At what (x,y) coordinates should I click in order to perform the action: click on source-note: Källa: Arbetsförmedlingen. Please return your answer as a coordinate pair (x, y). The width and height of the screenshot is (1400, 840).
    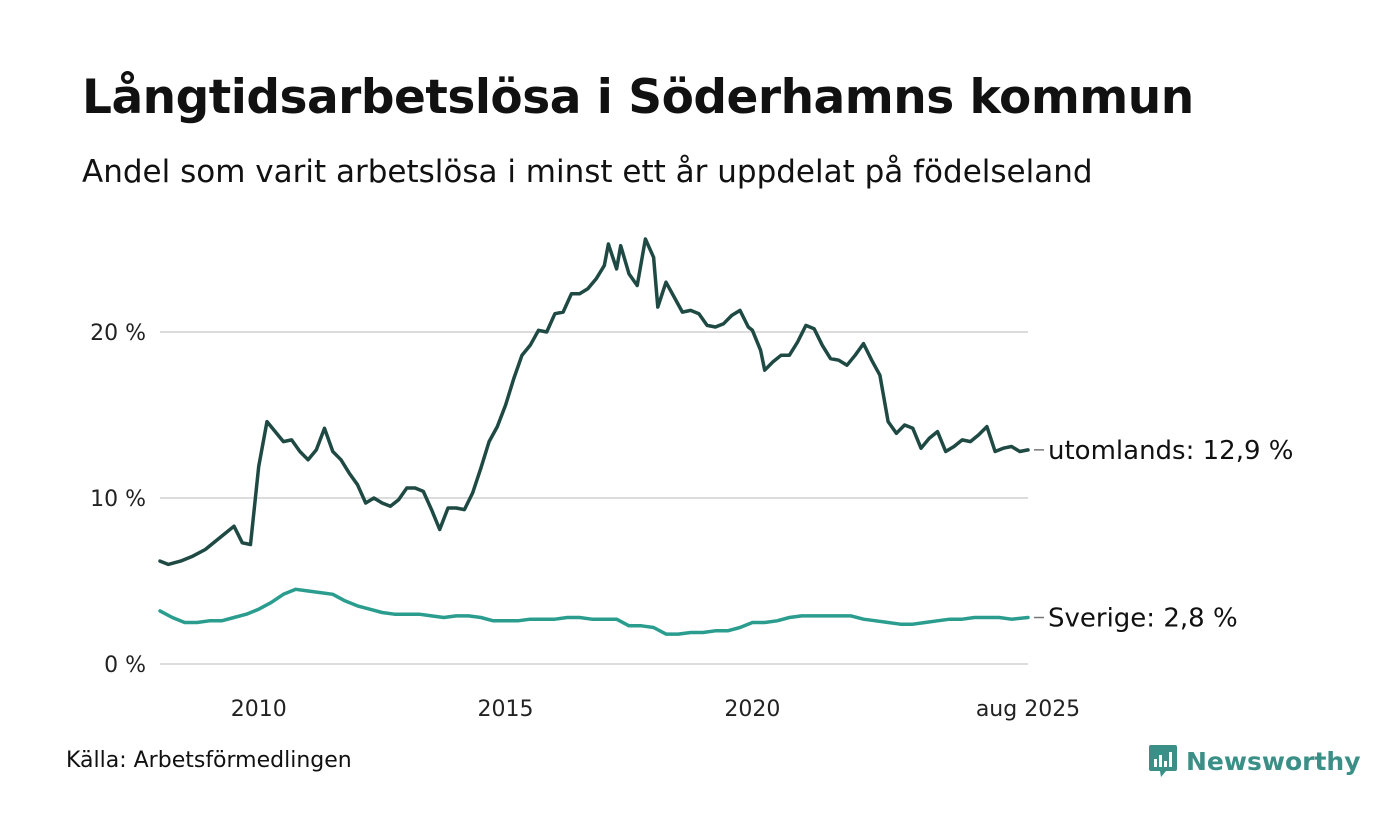
    Looking at the image, I should click on (209, 760).